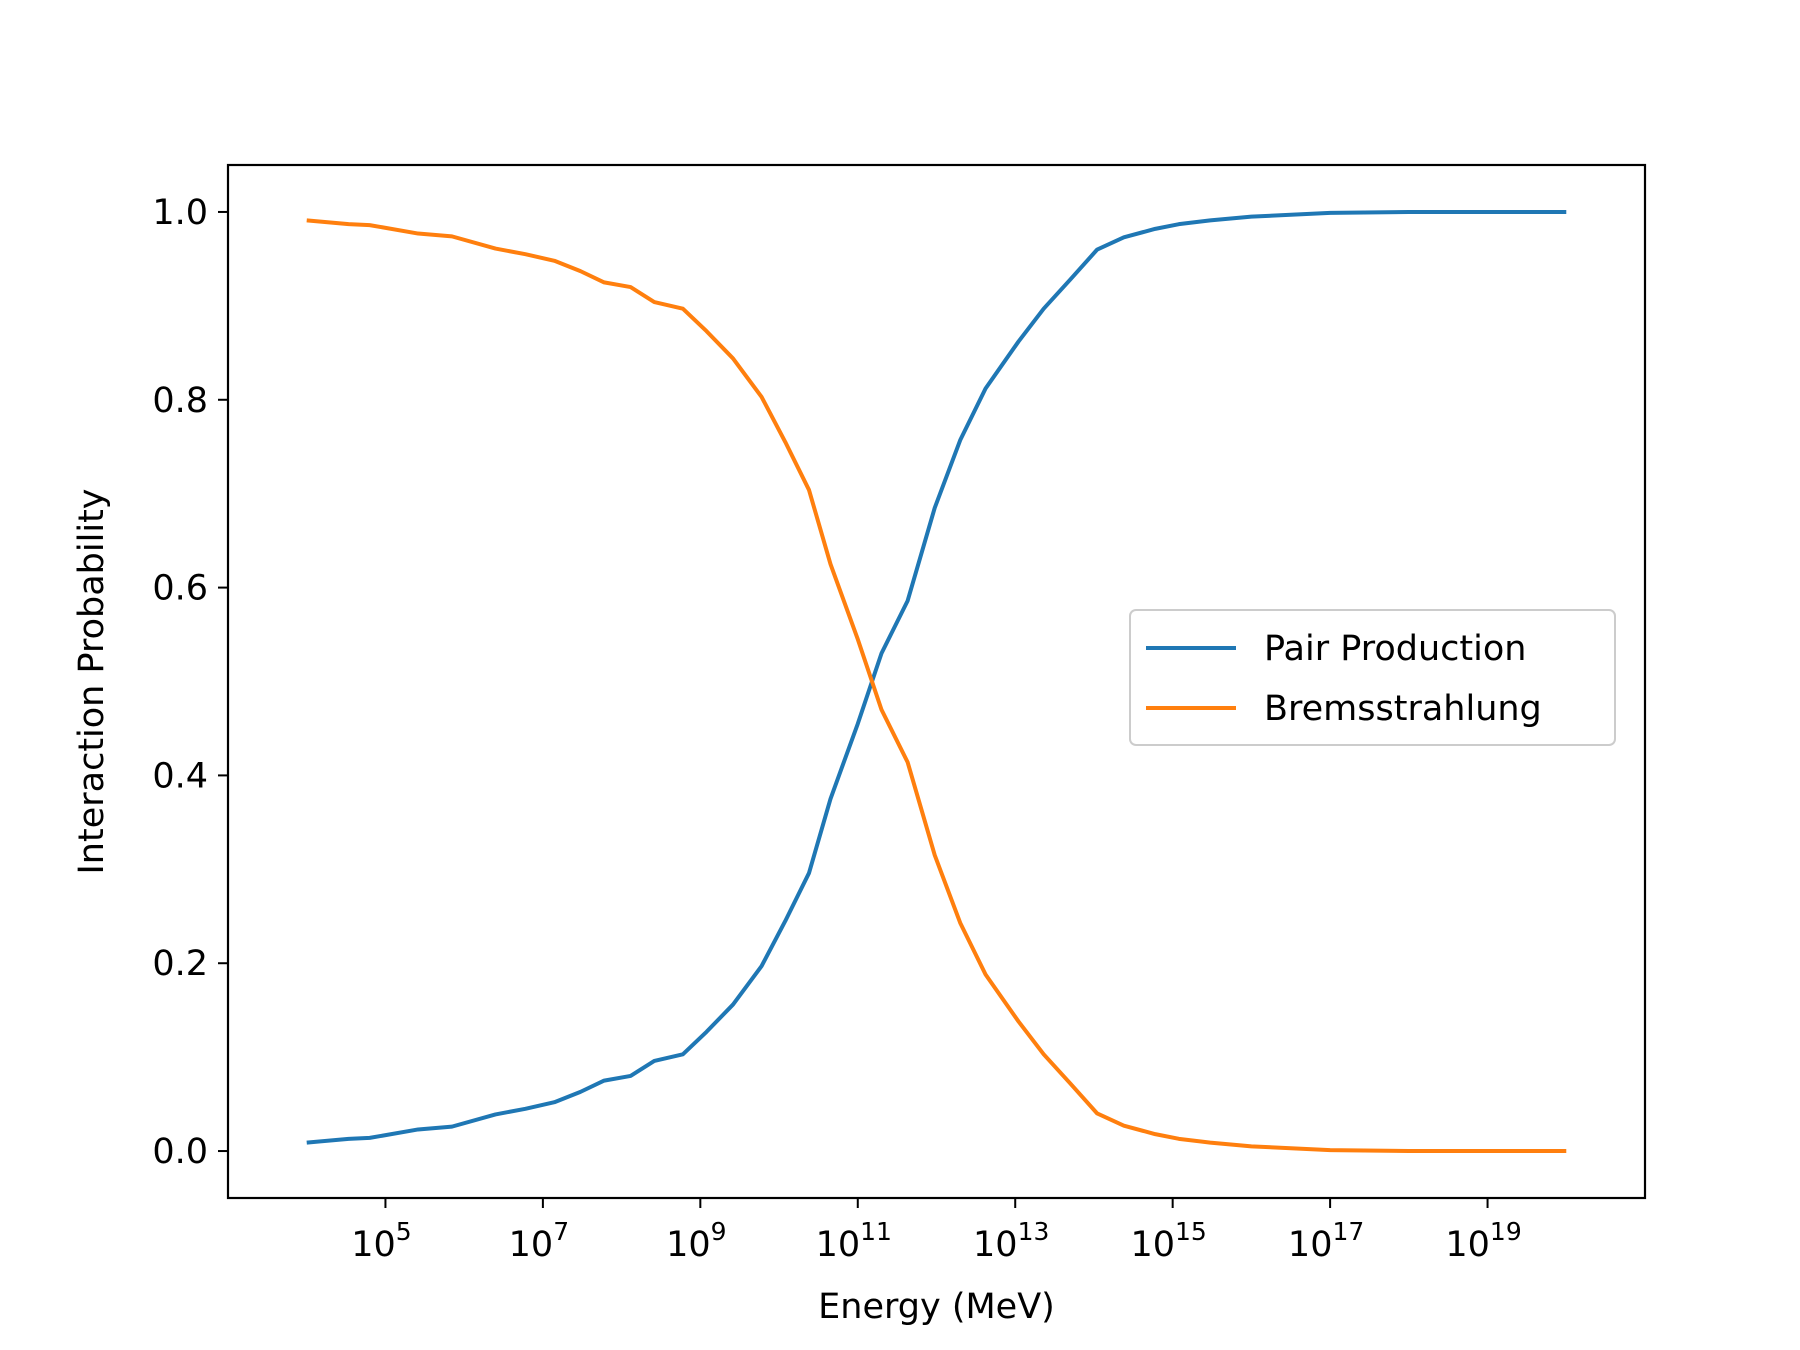 This screenshot has height=1350, width=1800. I want to click on y-tick-label-5: 1.0, so click(180, 213).